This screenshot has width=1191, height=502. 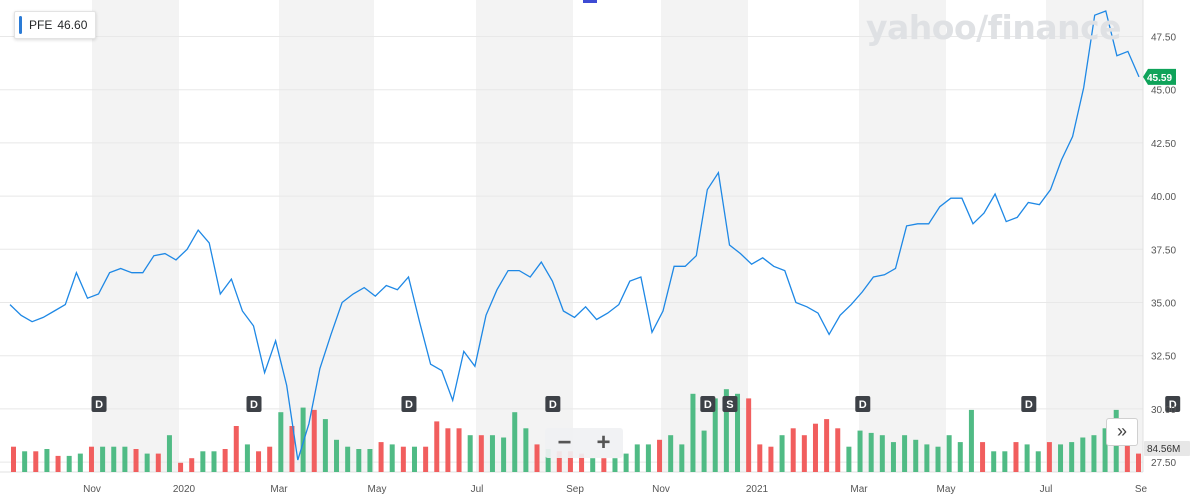 I want to click on axis-badges: 45.59 84.56M, so click(x=1166, y=262).